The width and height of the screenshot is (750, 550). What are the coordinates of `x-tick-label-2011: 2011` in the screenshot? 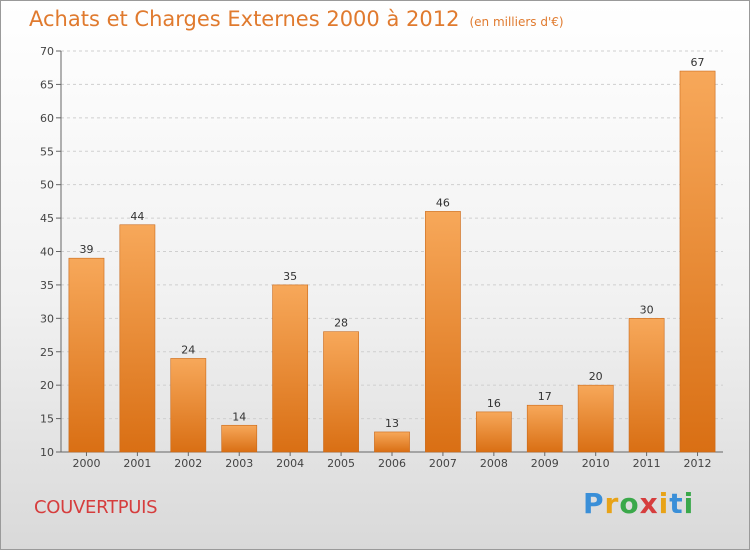 It's located at (647, 463).